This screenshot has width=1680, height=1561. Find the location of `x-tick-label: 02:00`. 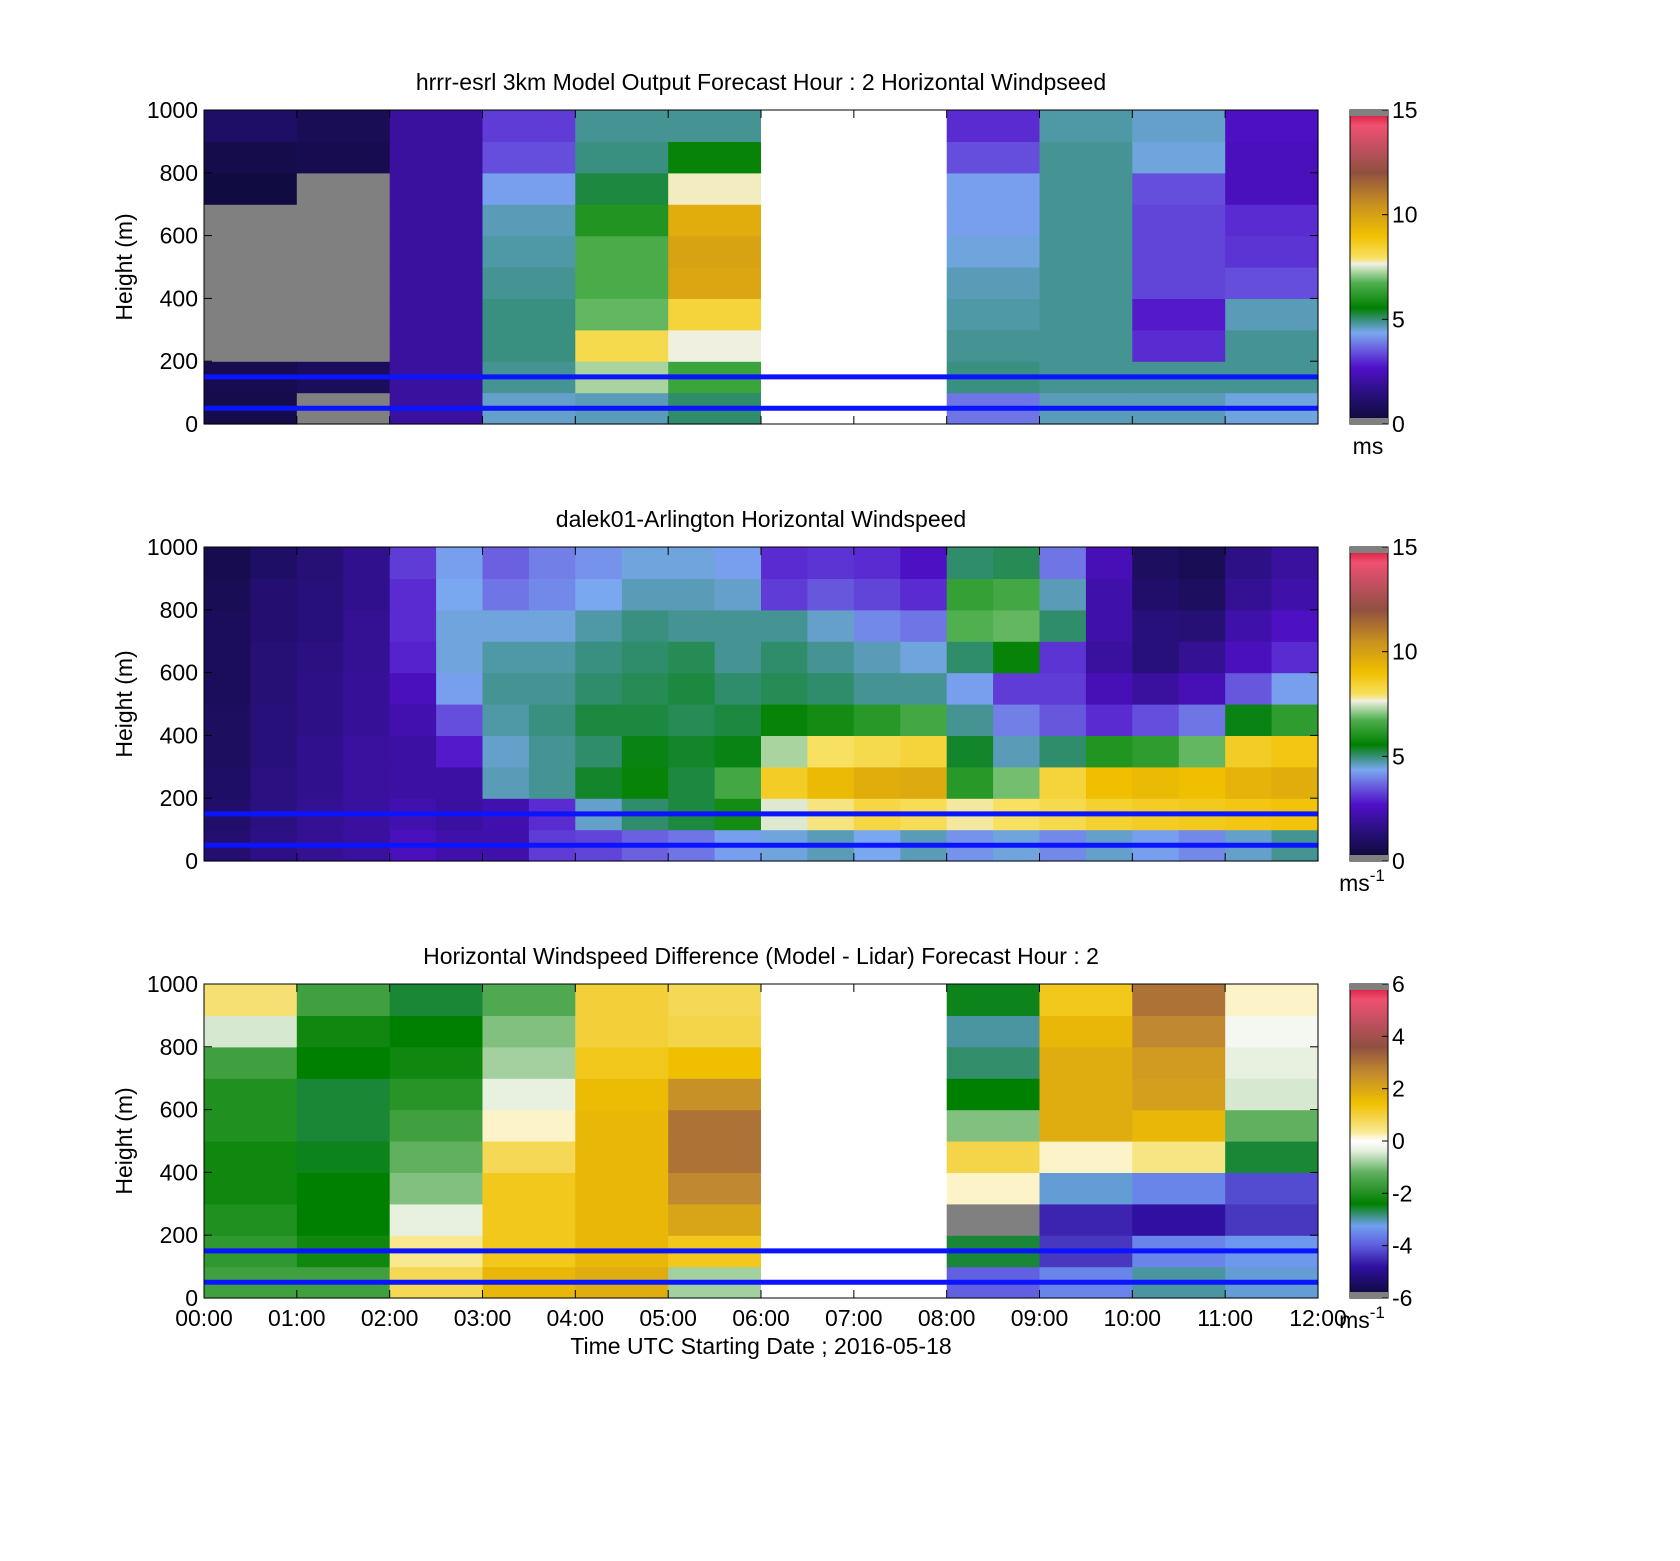

x-tick-label: 02:00 is located at coordinates (390, 1318).